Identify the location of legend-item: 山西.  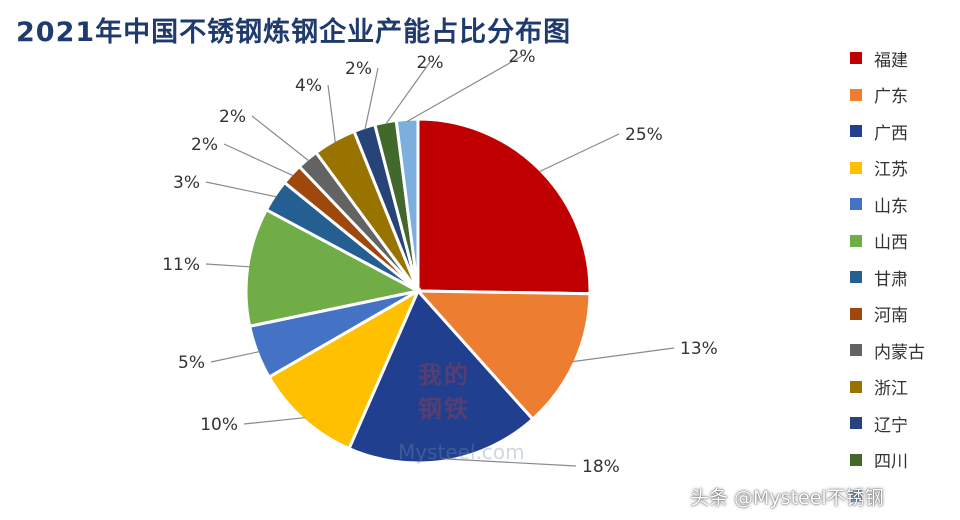
(887, 241).